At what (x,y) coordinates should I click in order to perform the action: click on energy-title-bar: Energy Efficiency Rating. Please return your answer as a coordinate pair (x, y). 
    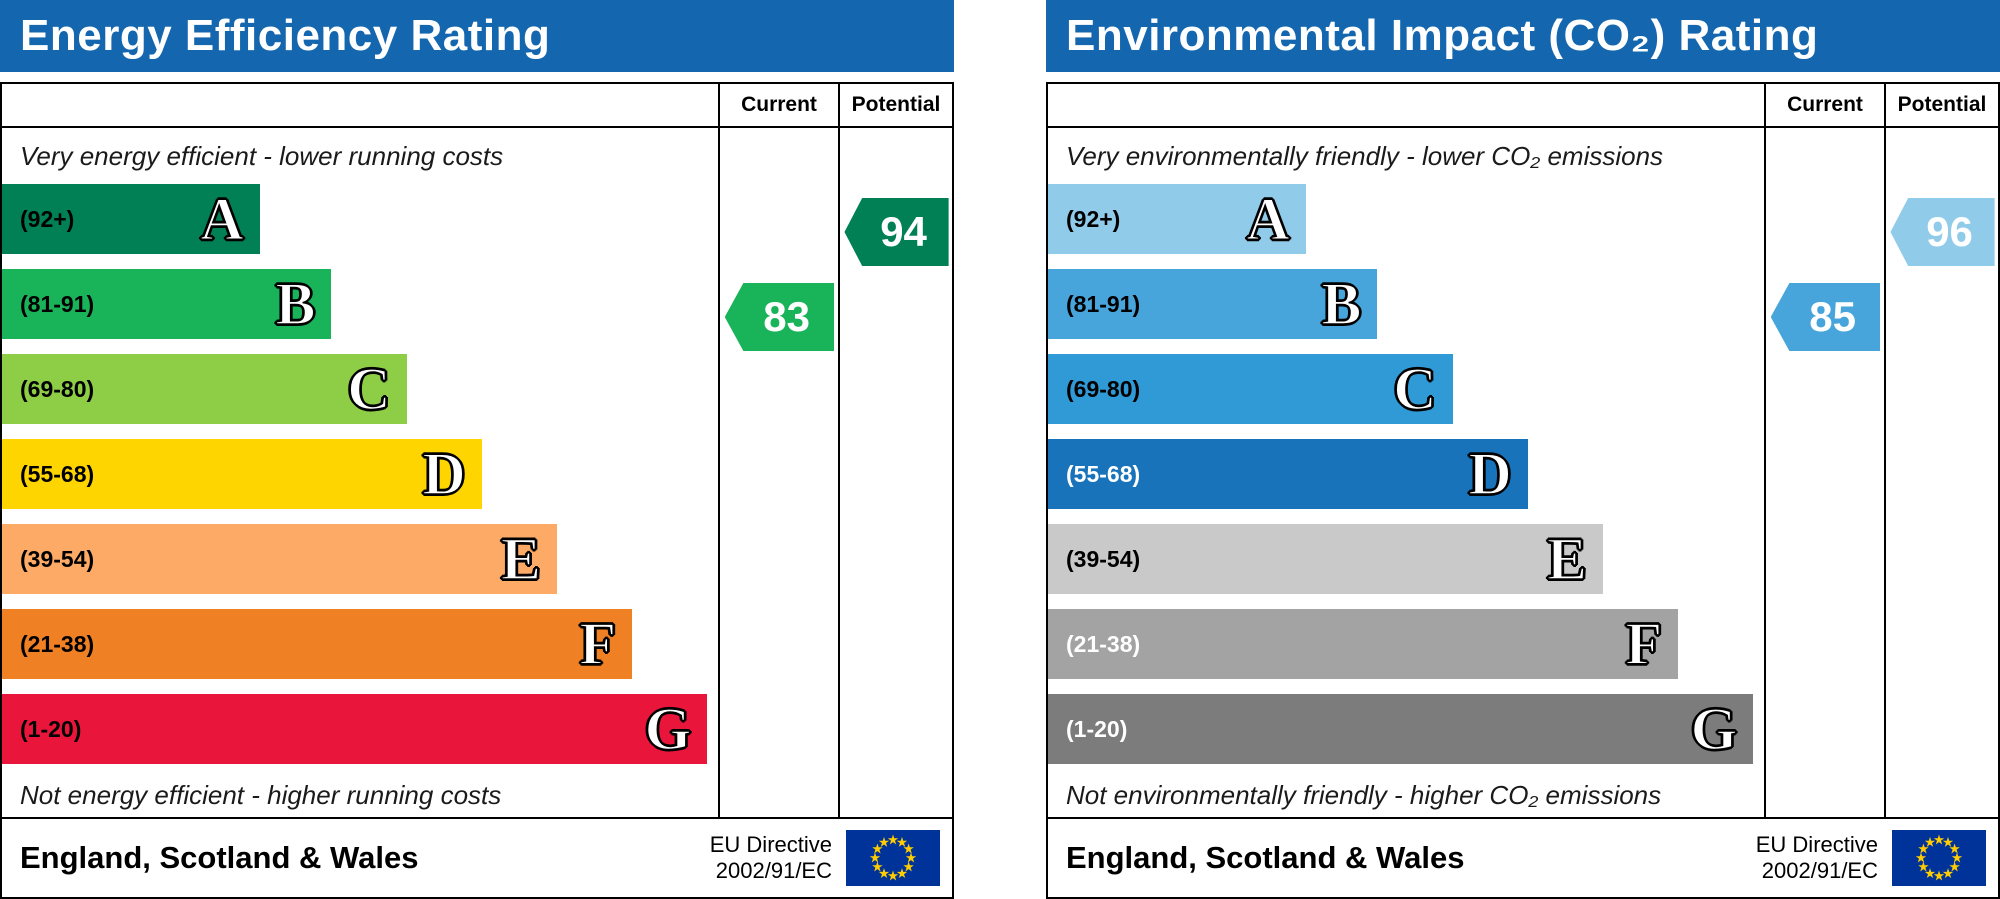
    Looking at the image, I should click on (477, 36).